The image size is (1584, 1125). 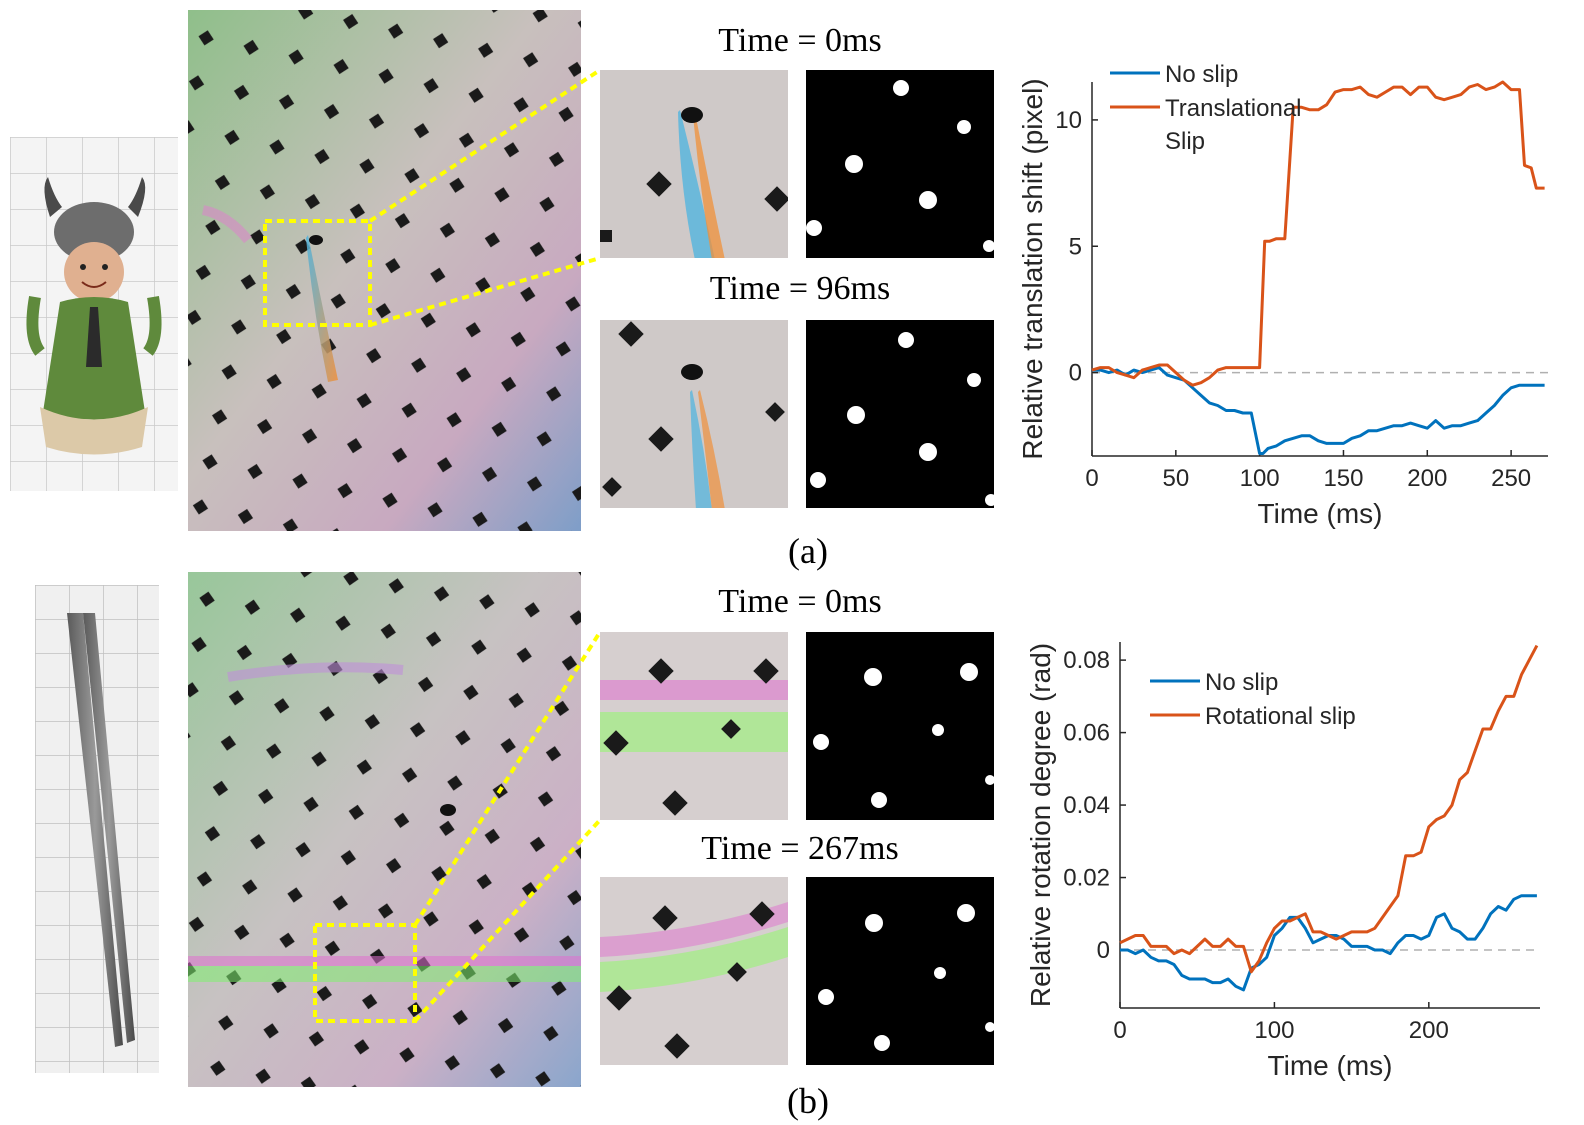 I want to click on highlight-box-a, so click(x=317, y=273).